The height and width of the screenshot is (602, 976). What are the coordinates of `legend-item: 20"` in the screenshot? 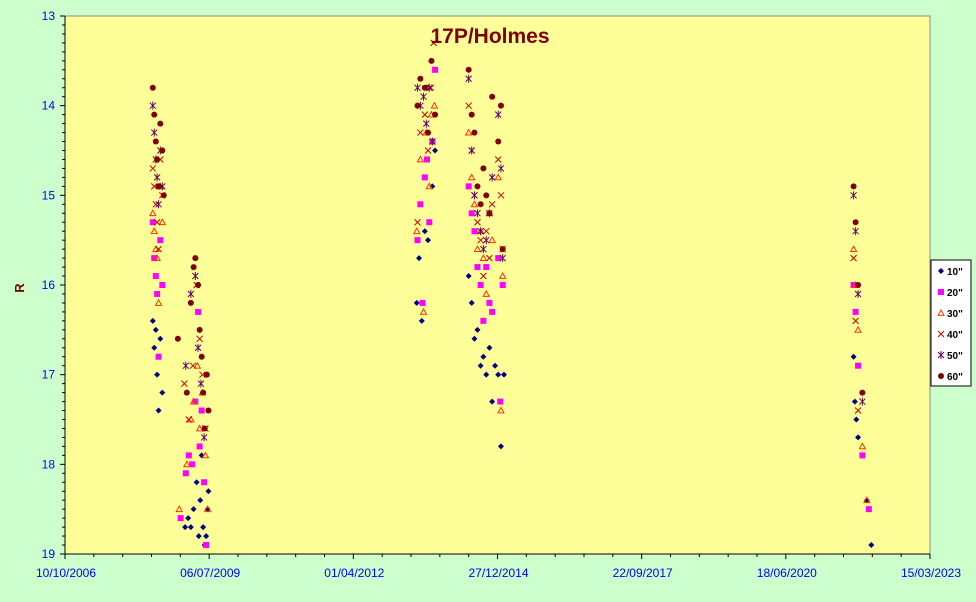 It's located at (950, 293).